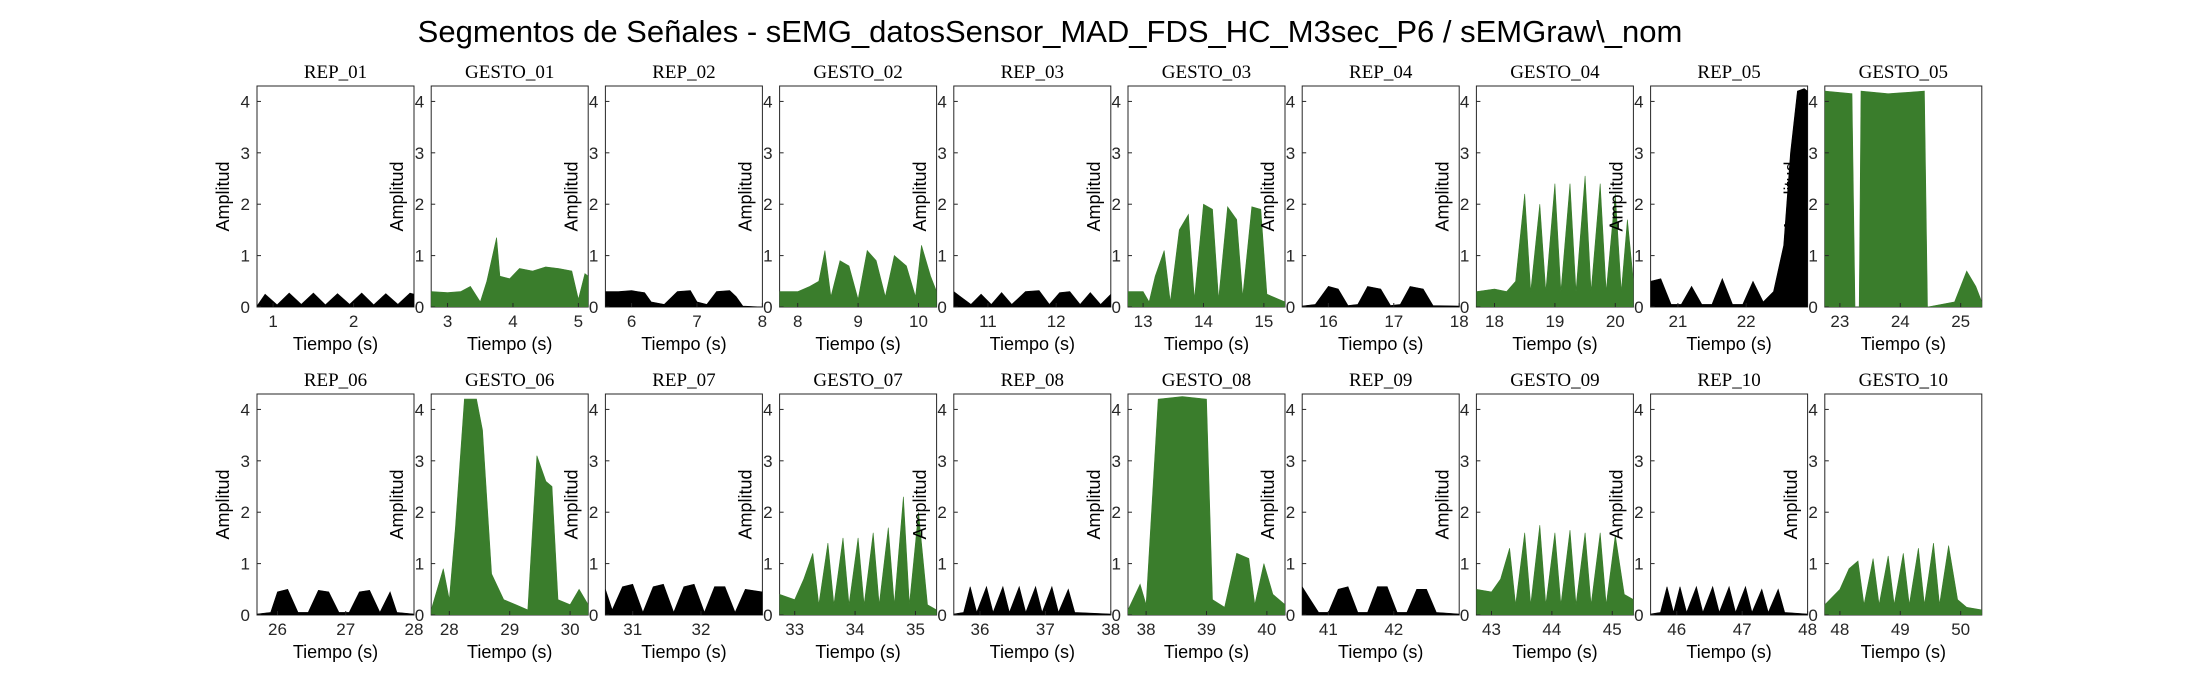 The image size is (2187, 688). Describe the element at coordinates (918, 321) in the screenshot. I see `x-tick-label: 10` at that location.